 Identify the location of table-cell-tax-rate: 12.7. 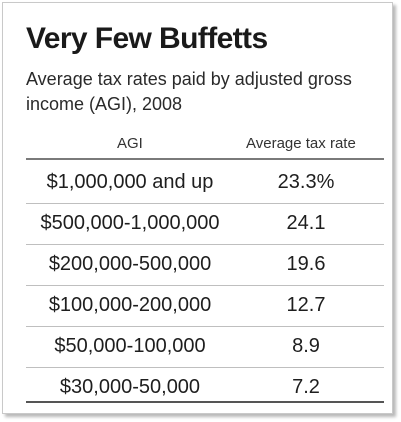
(306, 305).